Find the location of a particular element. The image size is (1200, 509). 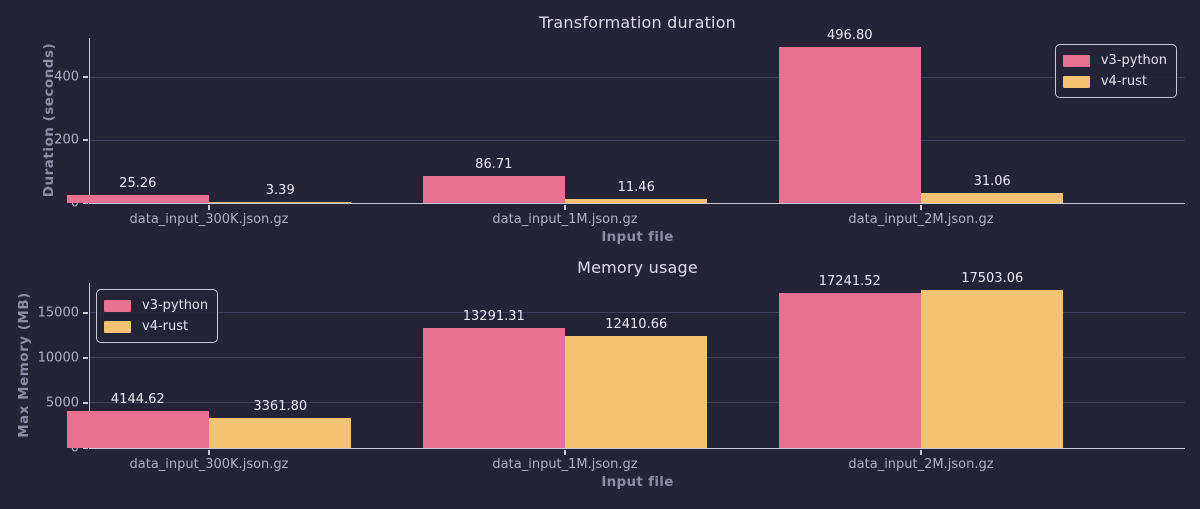

y-tick-label: 15000 is located at coordinates (58, 313).